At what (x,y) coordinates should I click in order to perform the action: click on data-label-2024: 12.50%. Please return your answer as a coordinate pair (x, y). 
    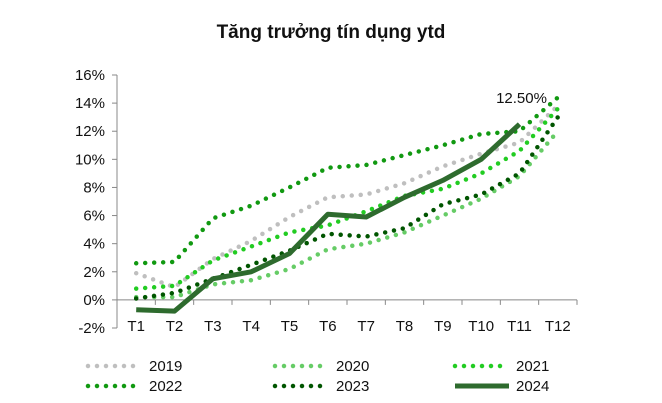
    Looking at the image, I should click on (521, 98).